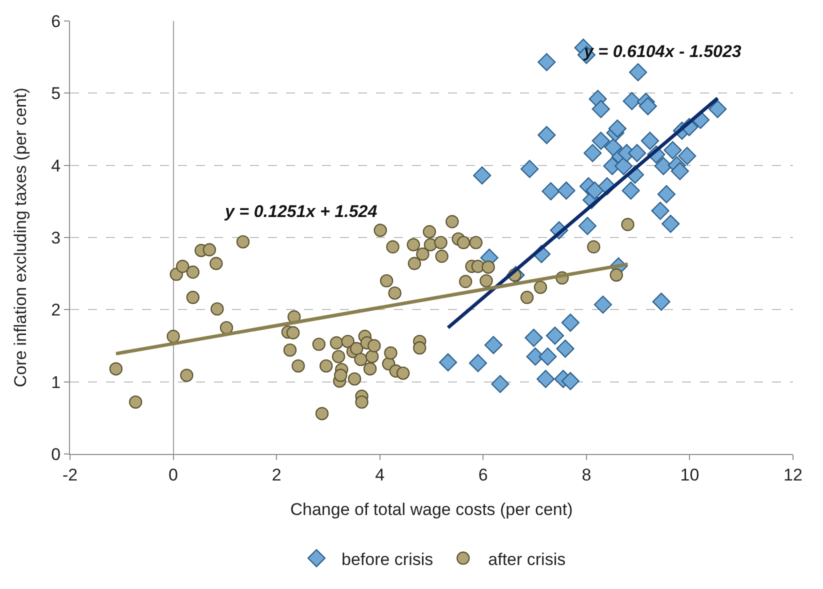 This screenshot has width=823, height=589. Describe the element at coordinates (587, 474) in the screenshot. I see `x-tick-label: 8` at that location.